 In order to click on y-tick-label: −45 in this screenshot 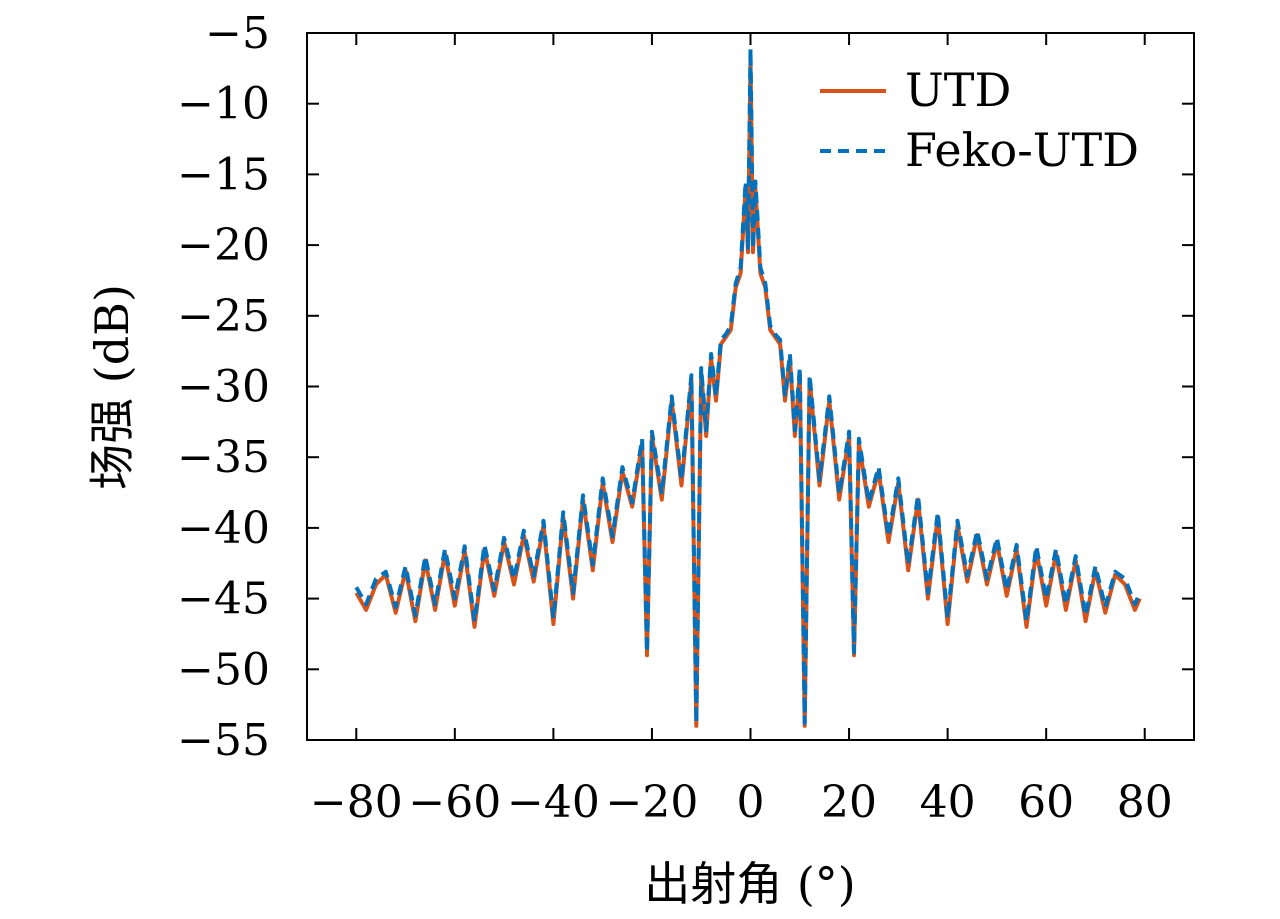, I will do `click(223, 599)`.